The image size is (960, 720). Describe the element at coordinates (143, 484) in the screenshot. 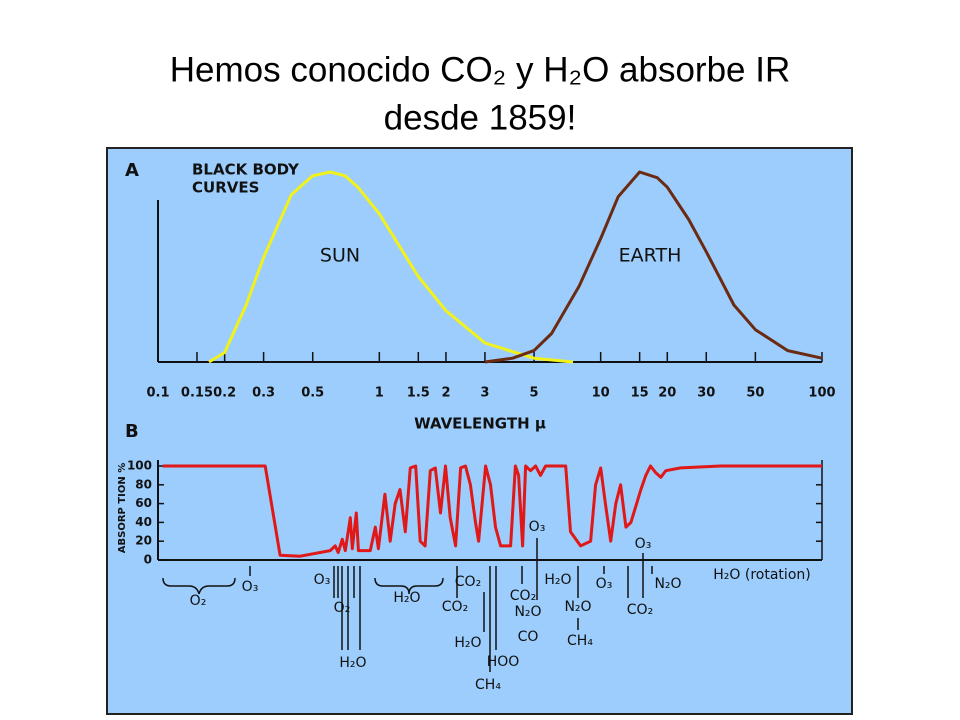

I see `y-tick-label: 80` at that location.